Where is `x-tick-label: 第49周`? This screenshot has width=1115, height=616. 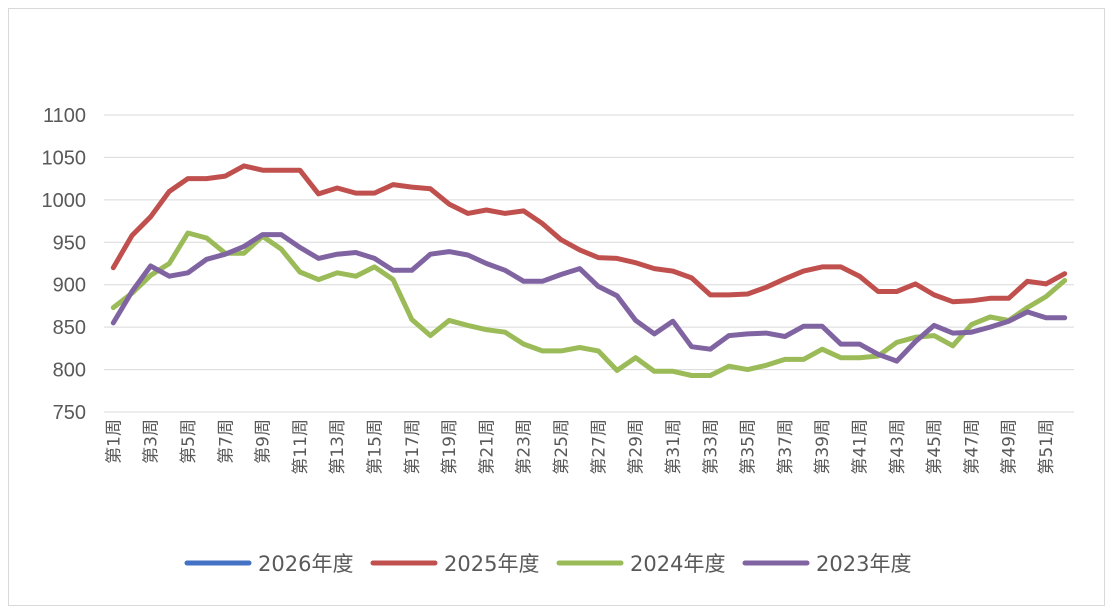 x-tick-label: 第49周 is located at coordinates (1010, 447).